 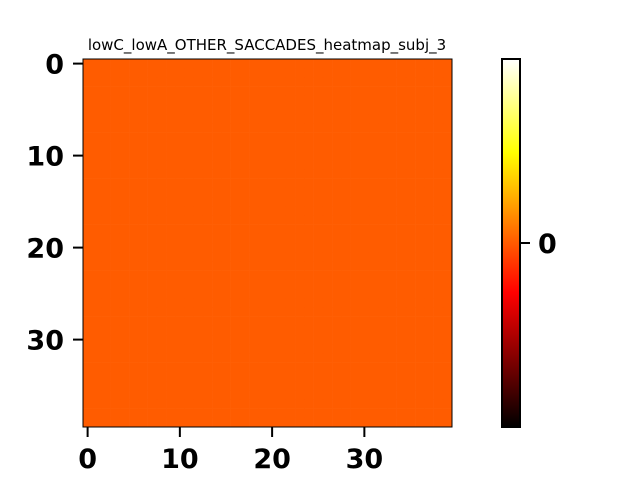 What do you see at coordinates (180, 459) in the screenshot?
I see `x-tick-label: 10` at bounding box center [180, 459].